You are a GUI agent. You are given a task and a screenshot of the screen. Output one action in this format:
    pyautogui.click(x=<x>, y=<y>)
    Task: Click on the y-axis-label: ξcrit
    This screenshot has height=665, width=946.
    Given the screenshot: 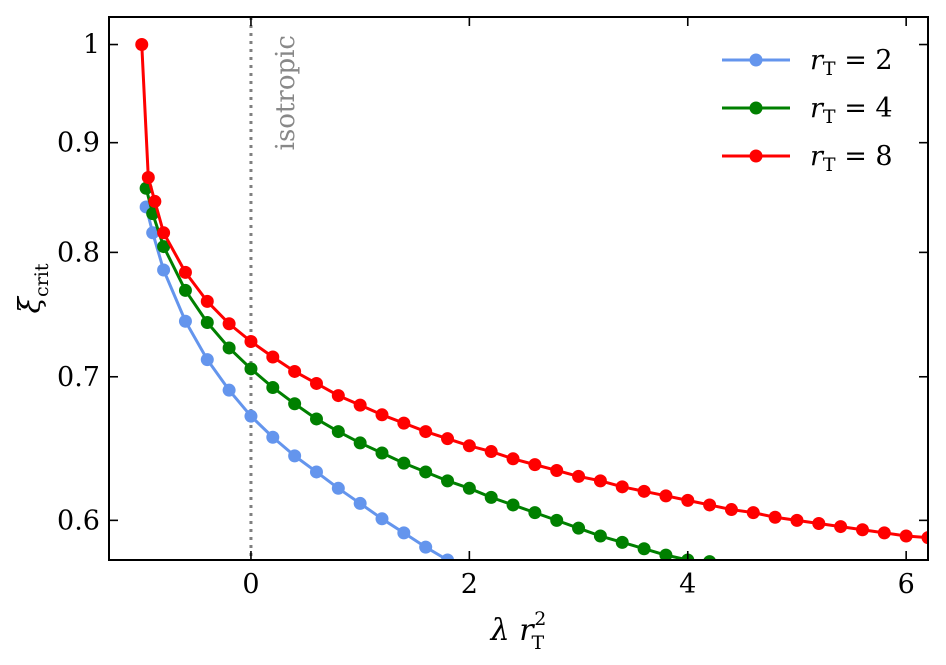 What is the action you would take?
    pyautogui.click(x=33, y=288)
    